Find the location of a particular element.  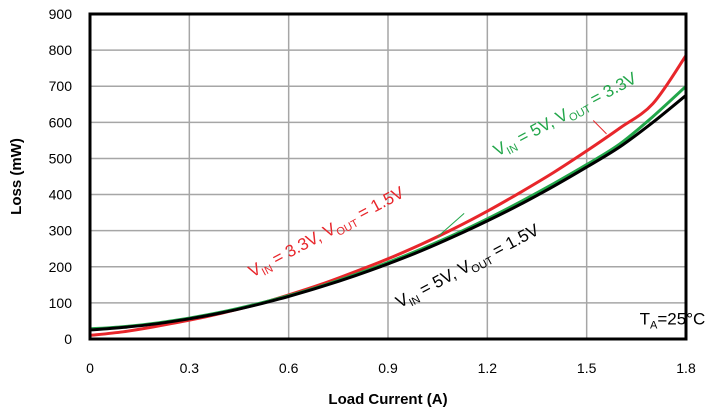

y-tick-label: 700 is located at coordinates (61, 86).